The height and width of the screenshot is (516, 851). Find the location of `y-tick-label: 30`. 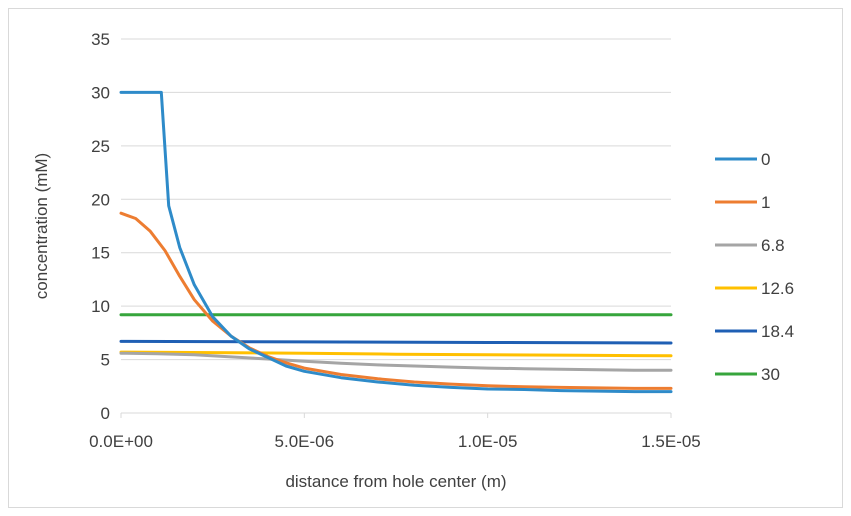

y-tick-label: 30 is located at coordinates (100, 92).